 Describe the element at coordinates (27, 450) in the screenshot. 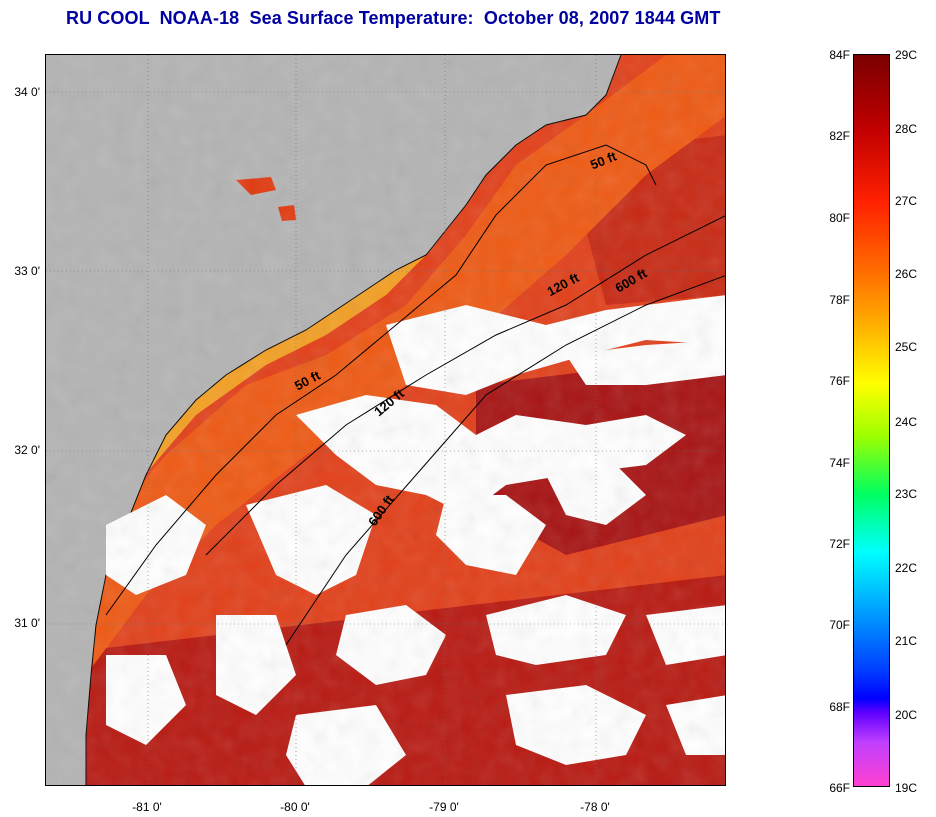

I see `lat-label-32: 32 0'` at that location.